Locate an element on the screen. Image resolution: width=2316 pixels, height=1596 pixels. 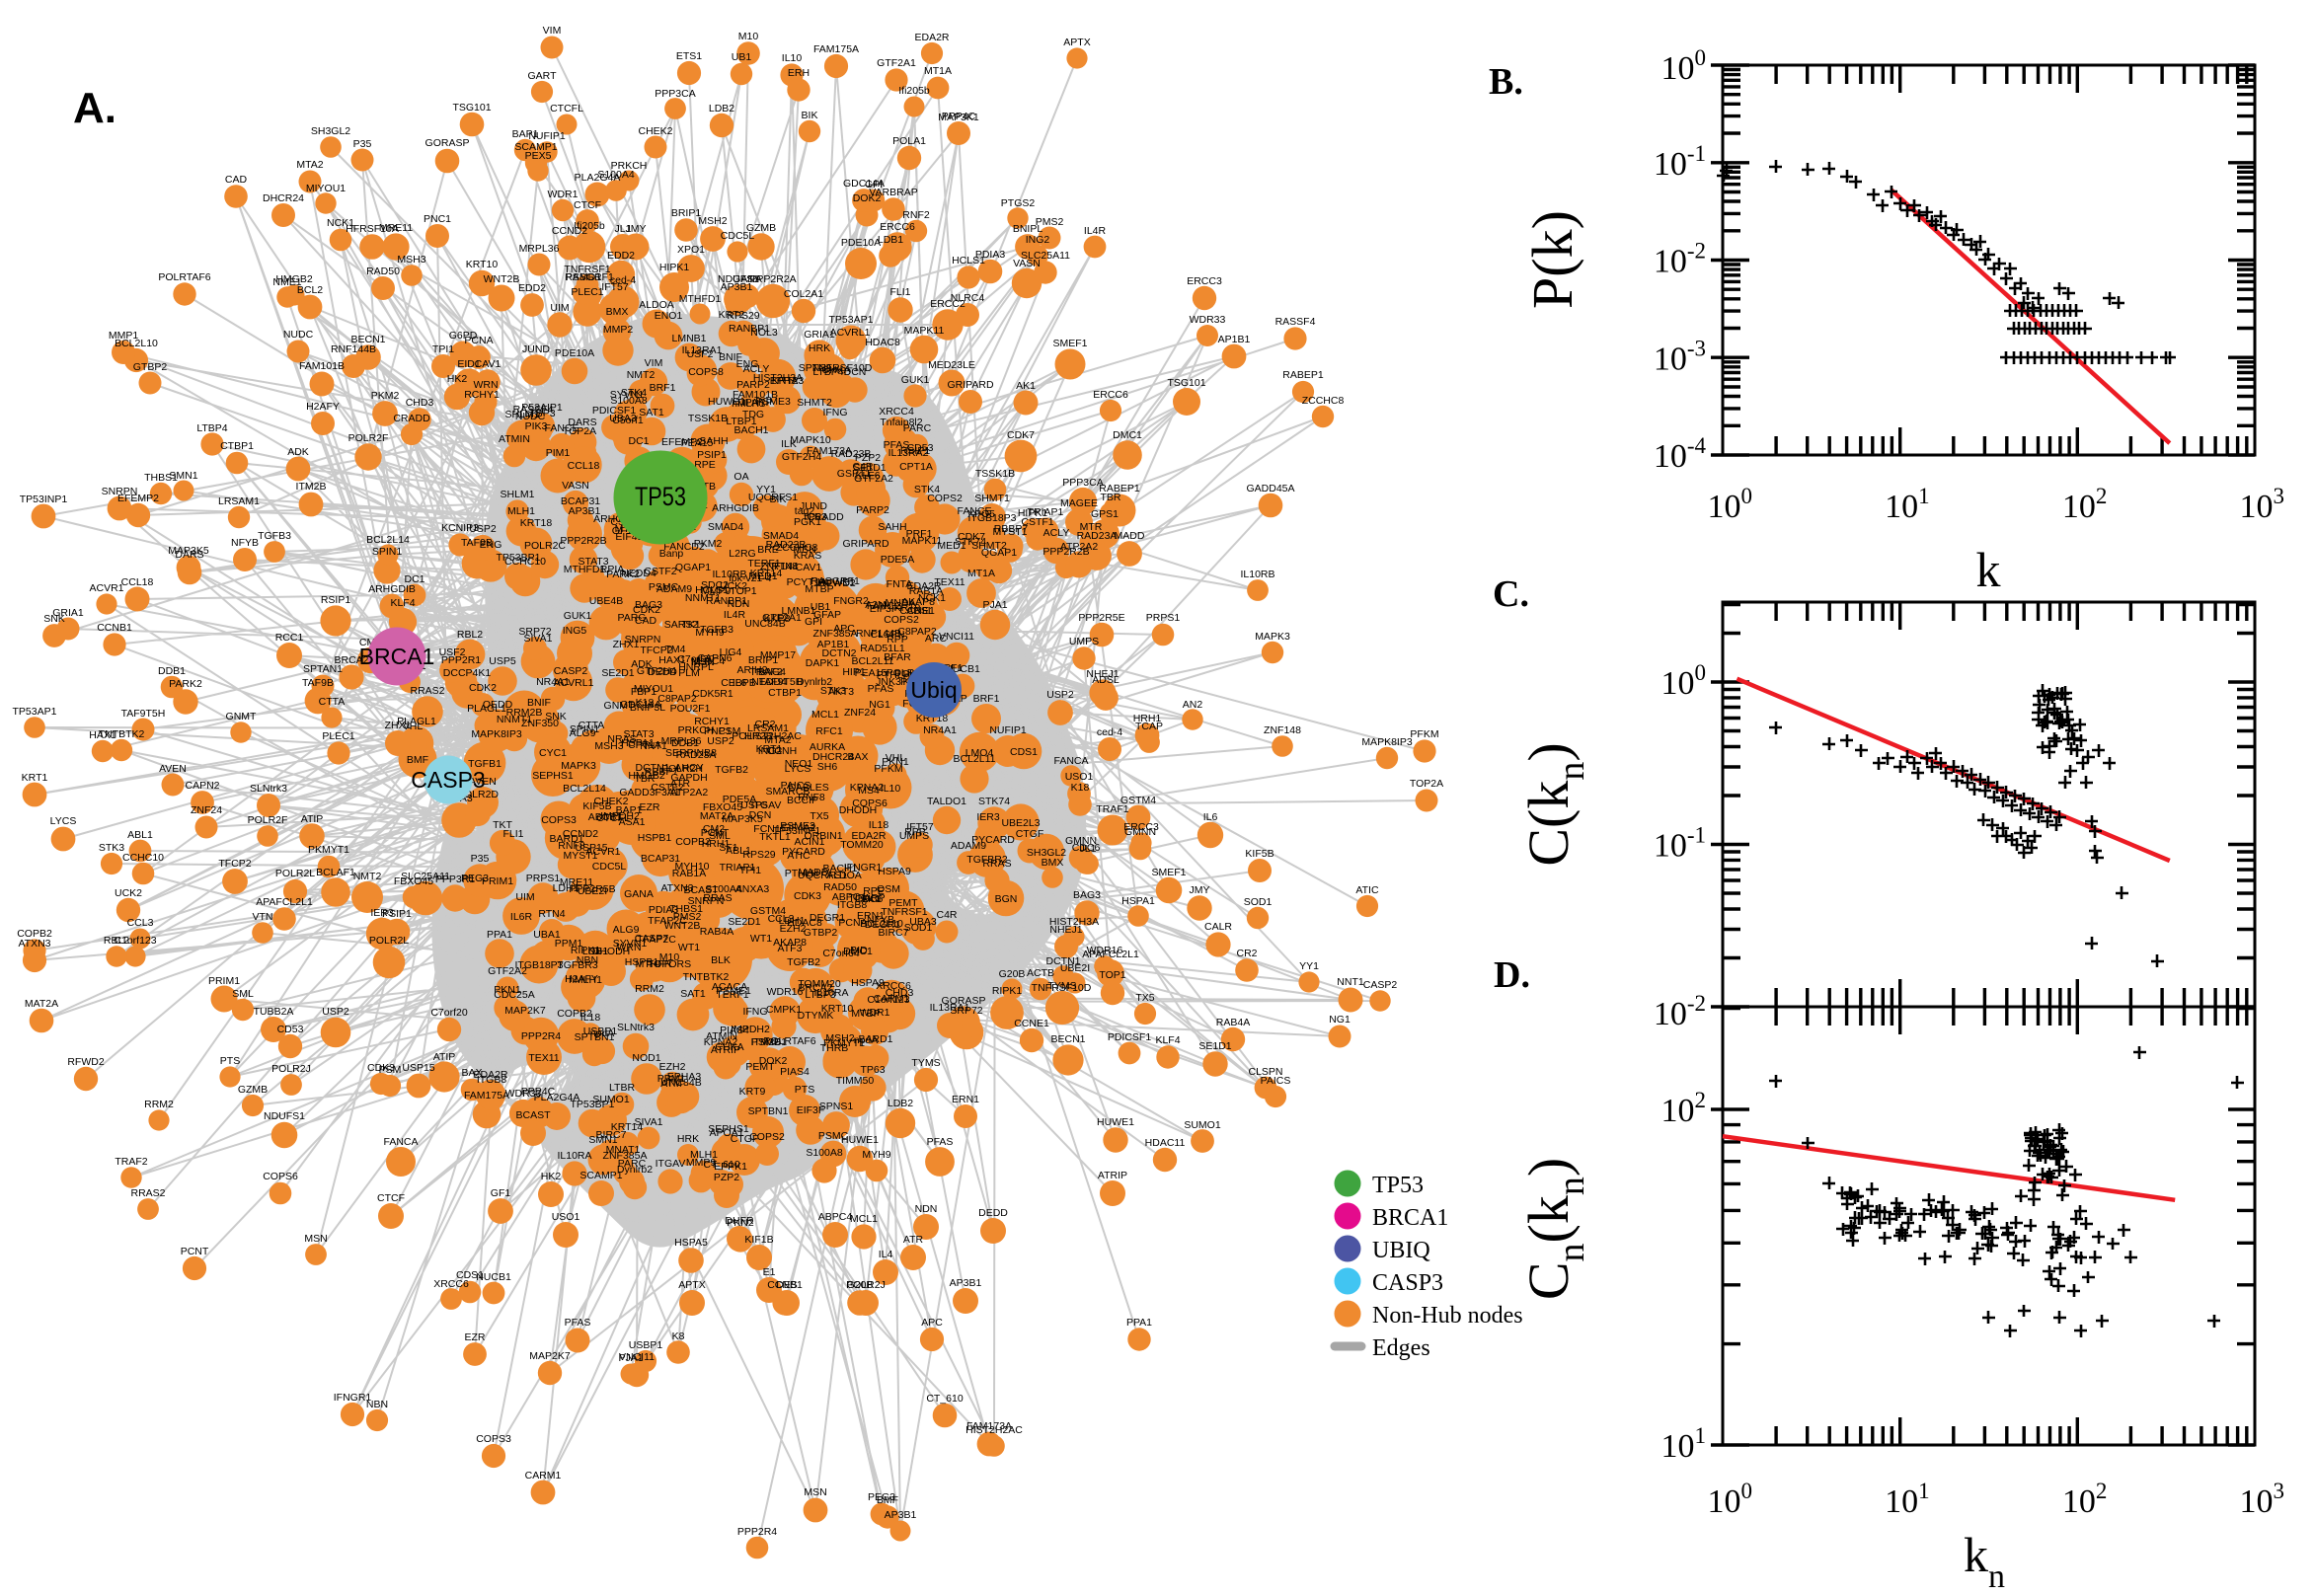
svg-text: TERF1 is located at coordinates (732, 995).